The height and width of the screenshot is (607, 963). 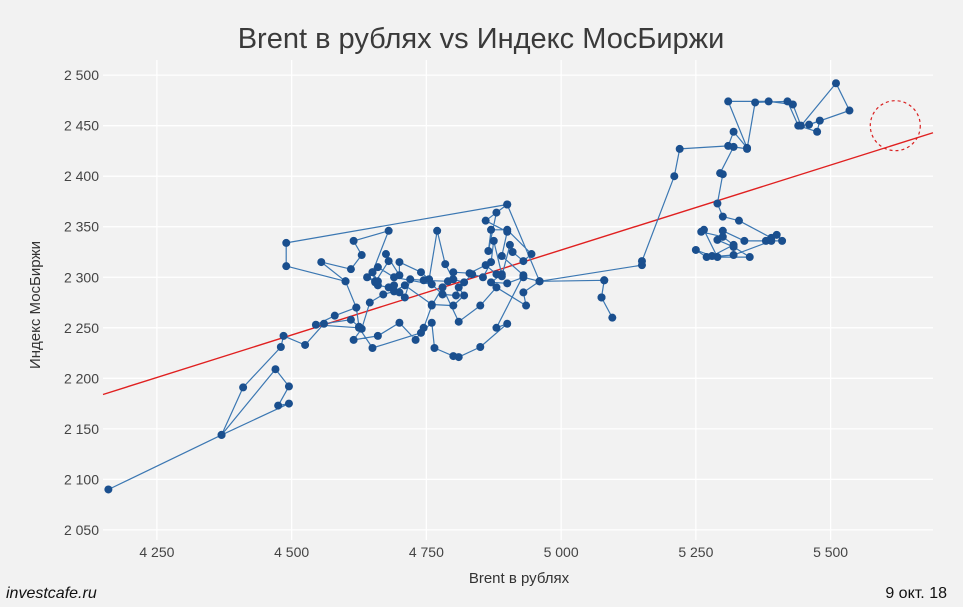 What do you see at coordinates (81, 479) in the screenshot?
I see `y-tick-label: 2 100` at bounding box center [81, 479].